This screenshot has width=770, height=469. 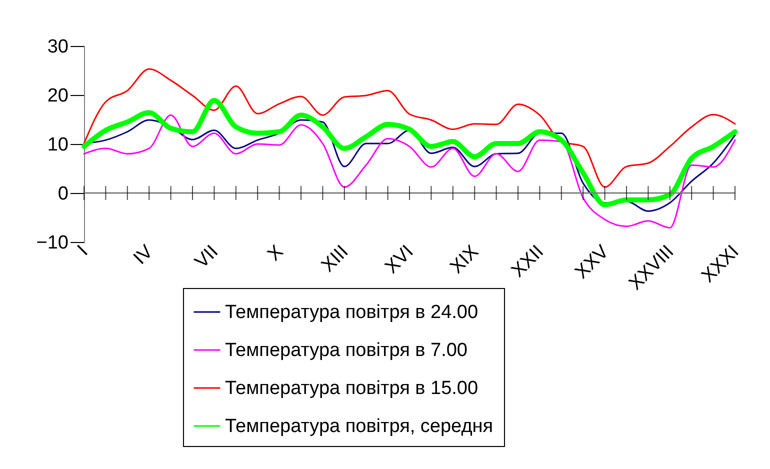 I want to click on x-tick-label: XIX, so click(x=465, y=259).